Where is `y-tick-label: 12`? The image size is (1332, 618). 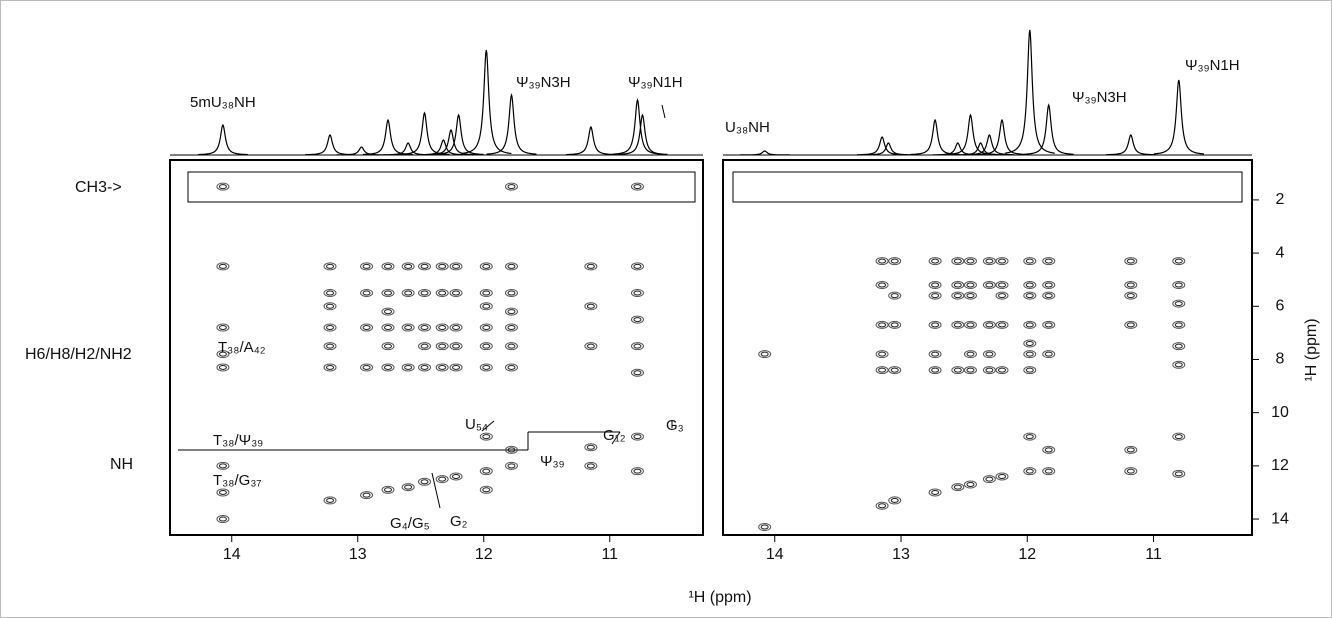 y-tick-label: 12 is located at coordinates (1280, 465).